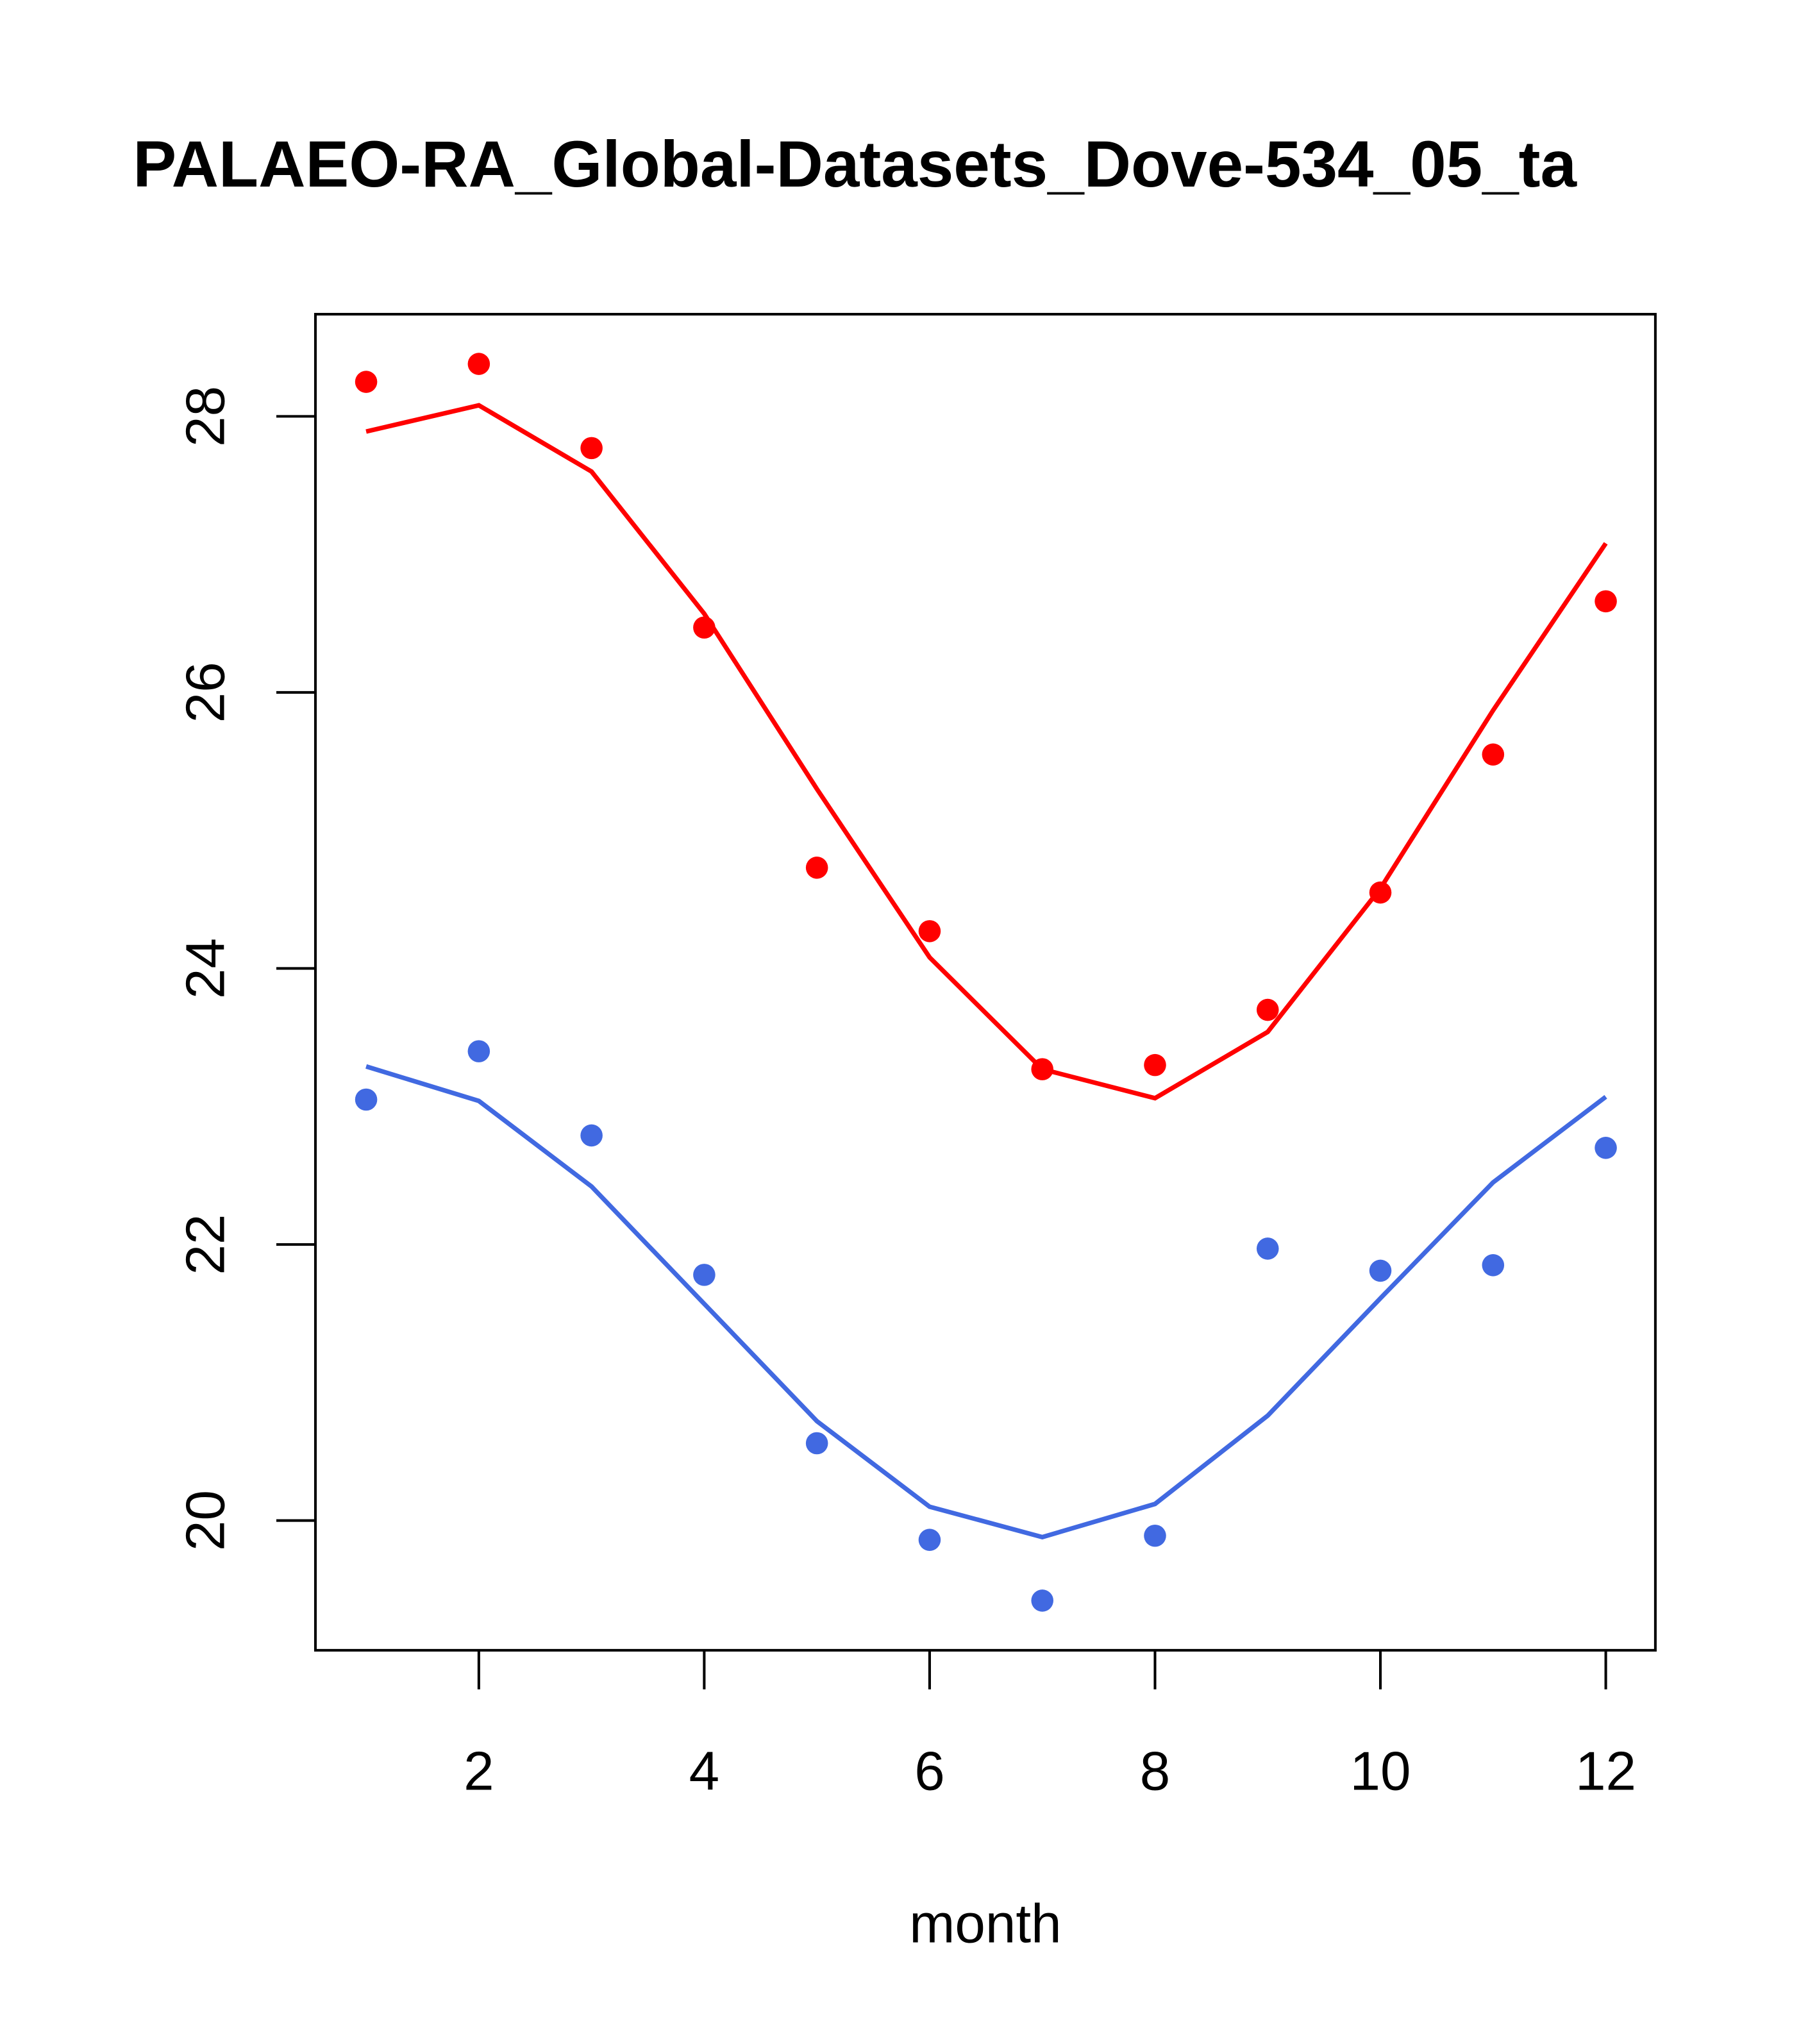 This screenshot has width=1817, height=2044. Describe the element at coordinates (855, 165) in the screenshot. I see `chart-title: PALAEO-RA_Global-Datasets_Dove-534_05_ta` at that location.